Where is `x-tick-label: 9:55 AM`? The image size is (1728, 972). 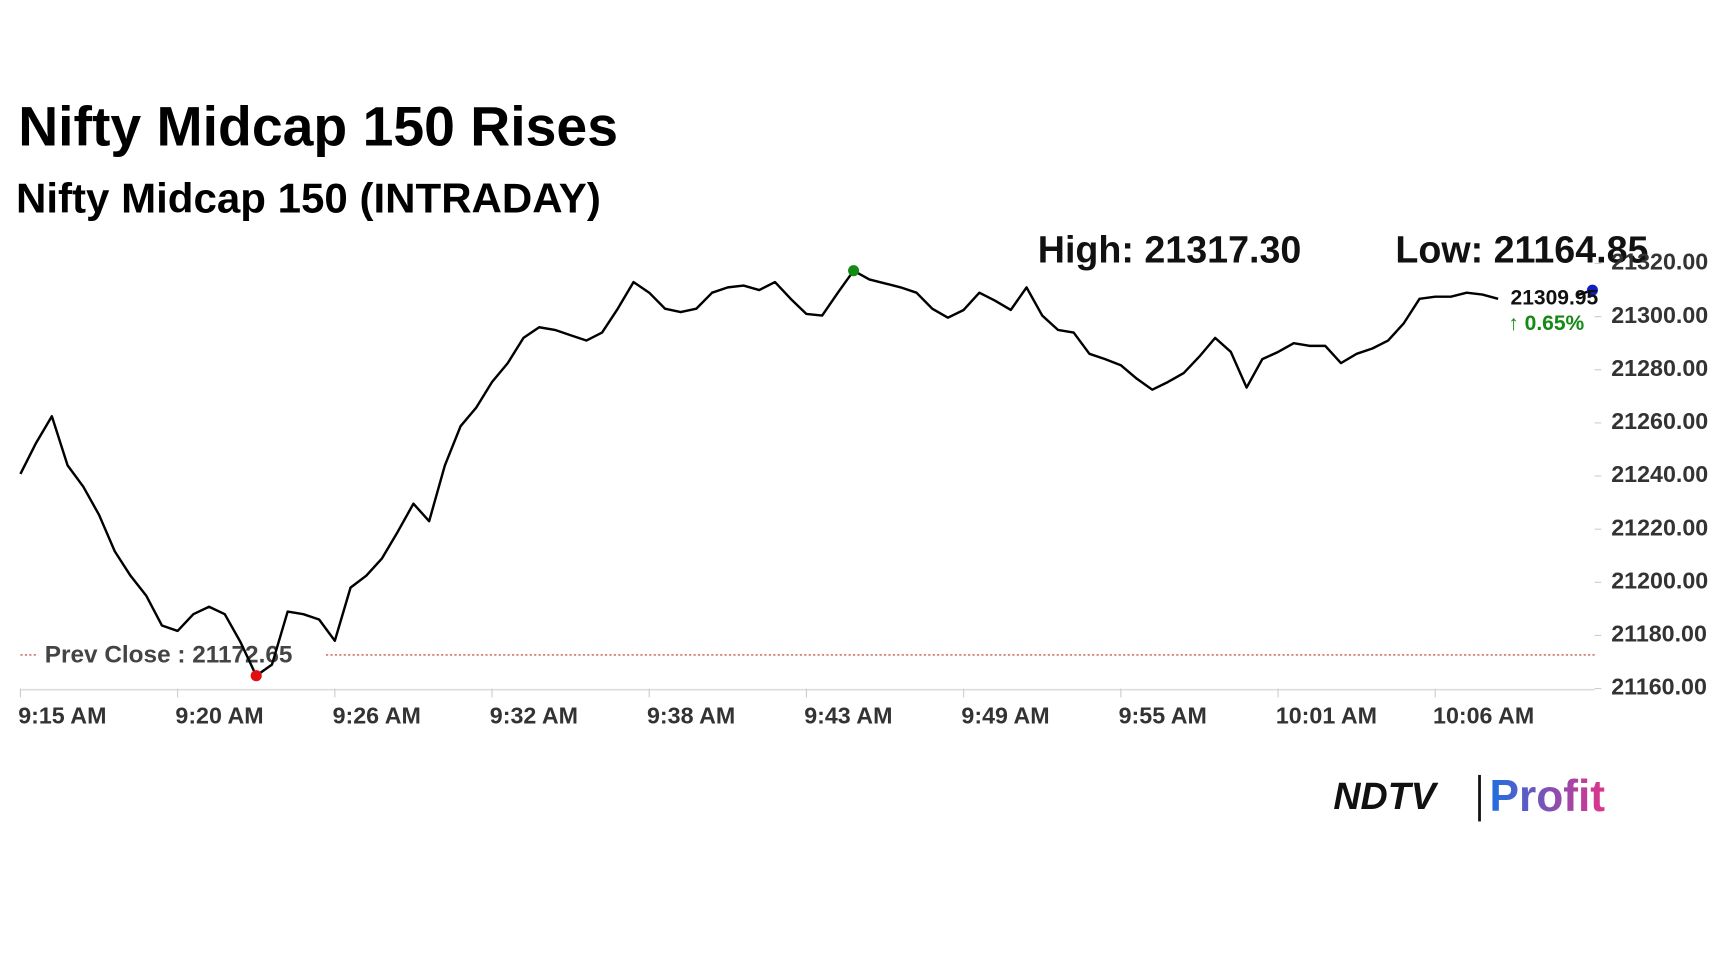 x-tick-label: 9:55 AM is located at coordinates (1163, 716).